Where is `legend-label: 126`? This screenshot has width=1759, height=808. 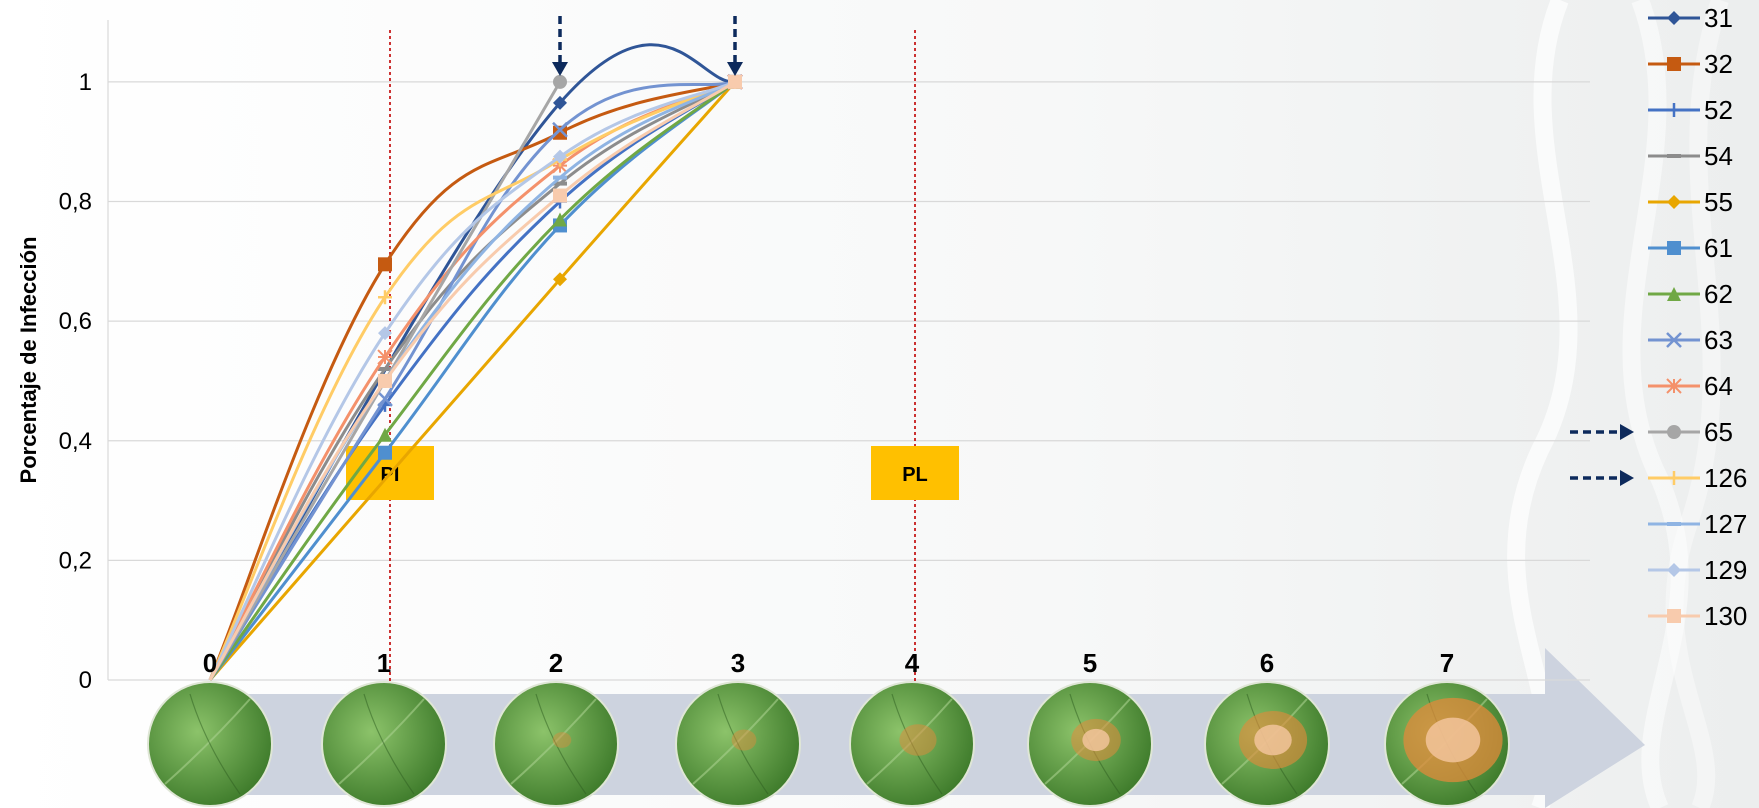
legend-label: 126 is located at coordinates (1725, 478).